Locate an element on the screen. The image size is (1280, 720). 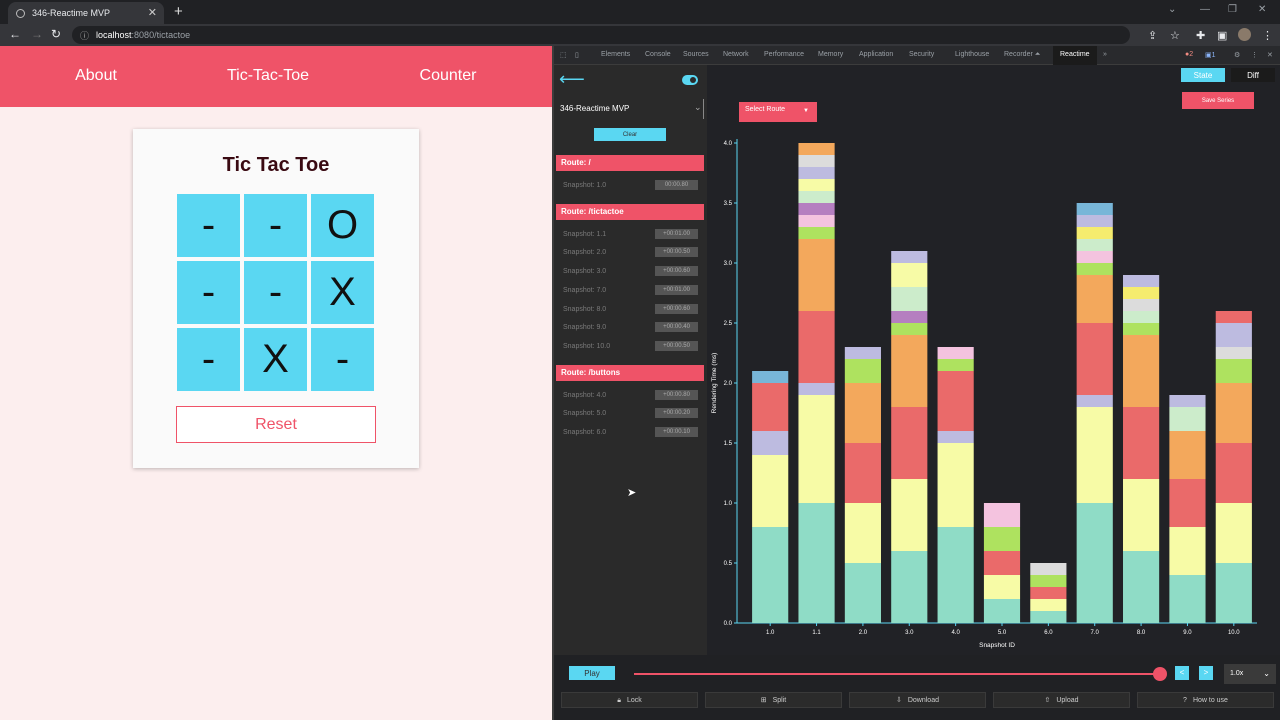
tab-application: Application is located at coordinates (876, 54).